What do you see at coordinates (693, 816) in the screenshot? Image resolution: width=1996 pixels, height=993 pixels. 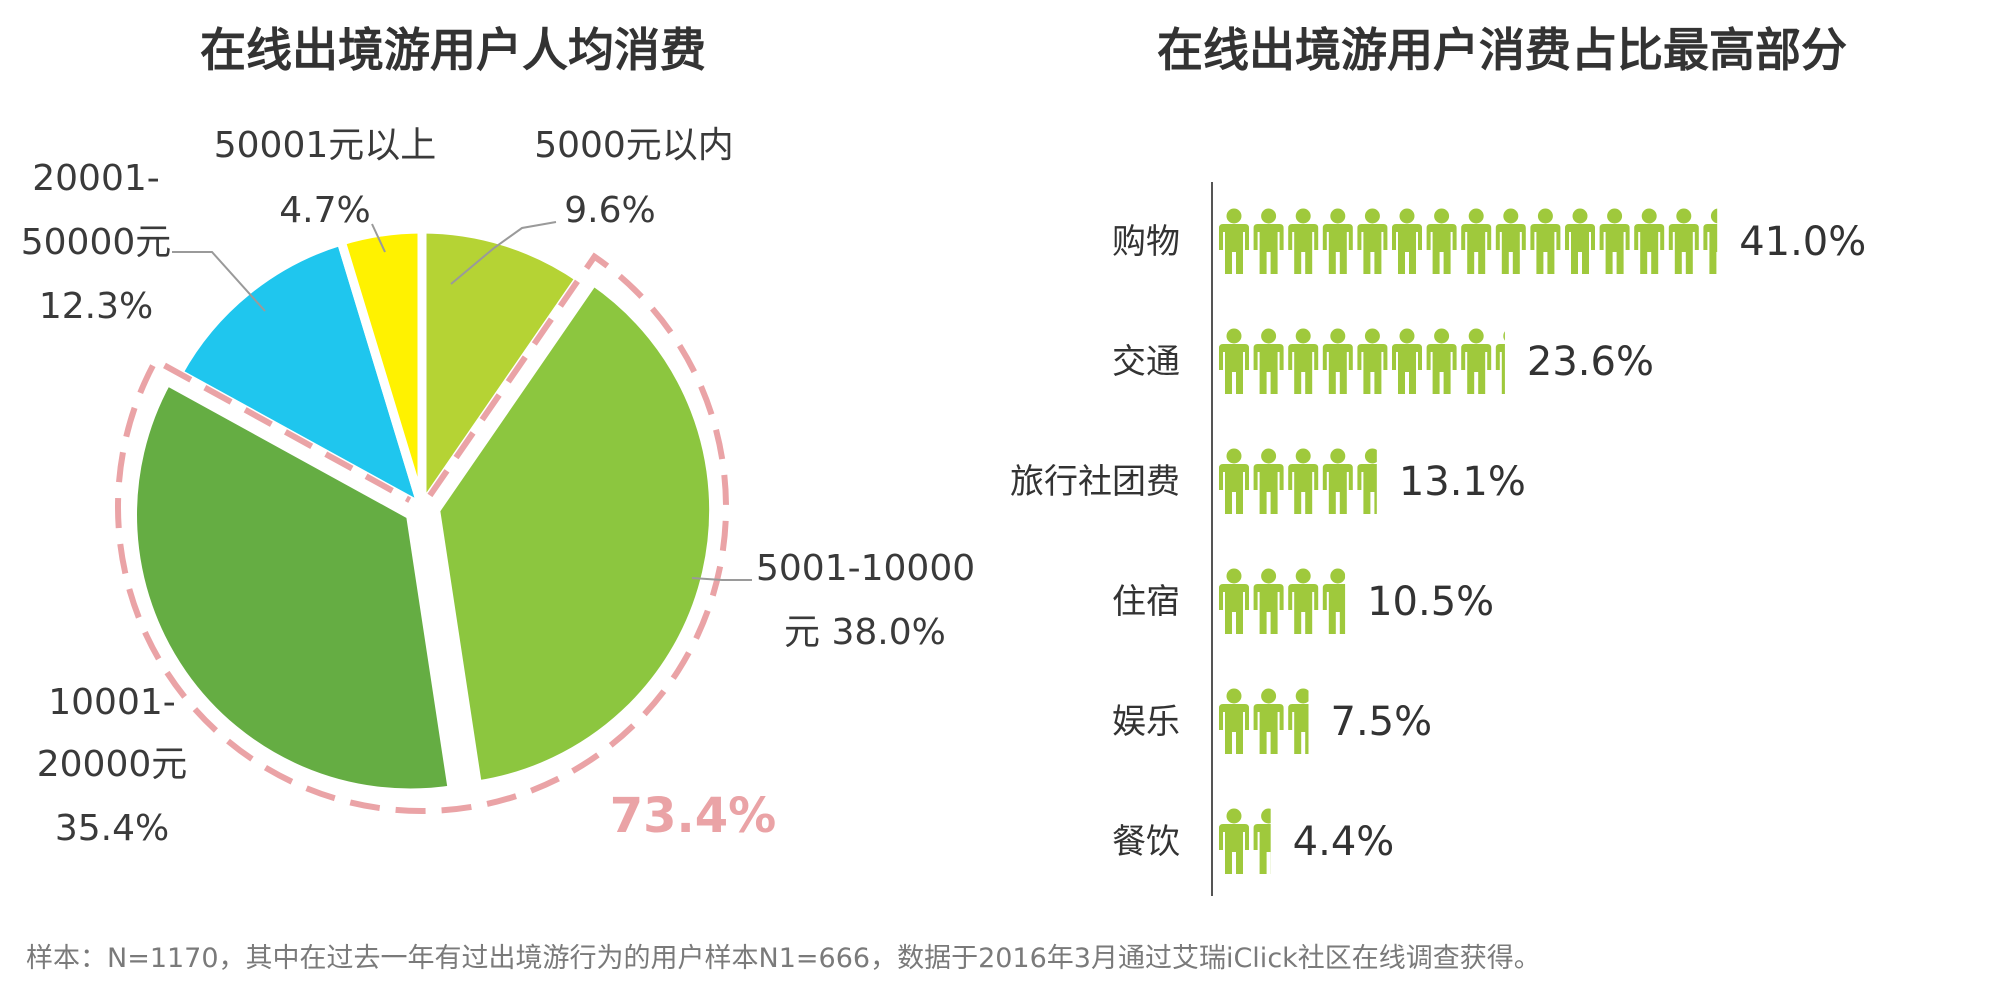 I see `highlight-total-label: 73.4%` at bounding box center [693, 816].